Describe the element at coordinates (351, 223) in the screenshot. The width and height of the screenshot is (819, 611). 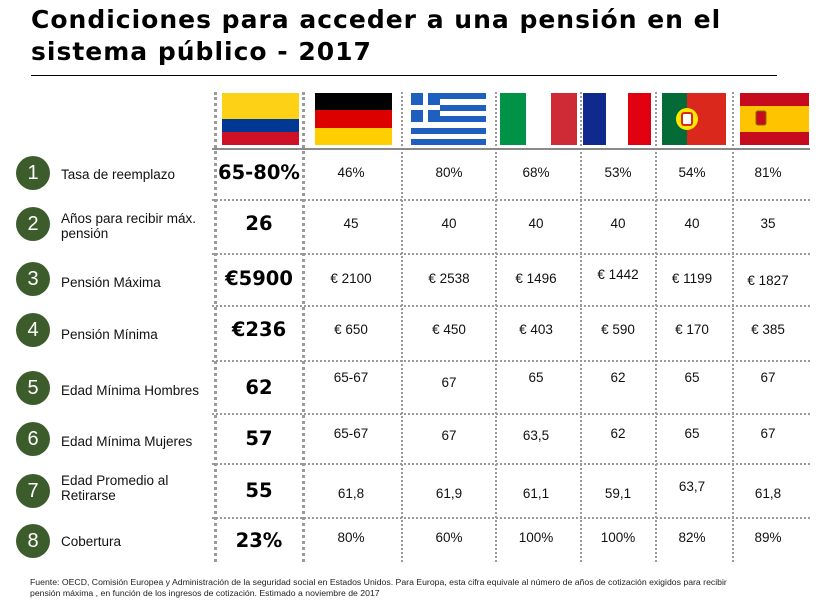
I see `country-value-cell: 45` at that location.